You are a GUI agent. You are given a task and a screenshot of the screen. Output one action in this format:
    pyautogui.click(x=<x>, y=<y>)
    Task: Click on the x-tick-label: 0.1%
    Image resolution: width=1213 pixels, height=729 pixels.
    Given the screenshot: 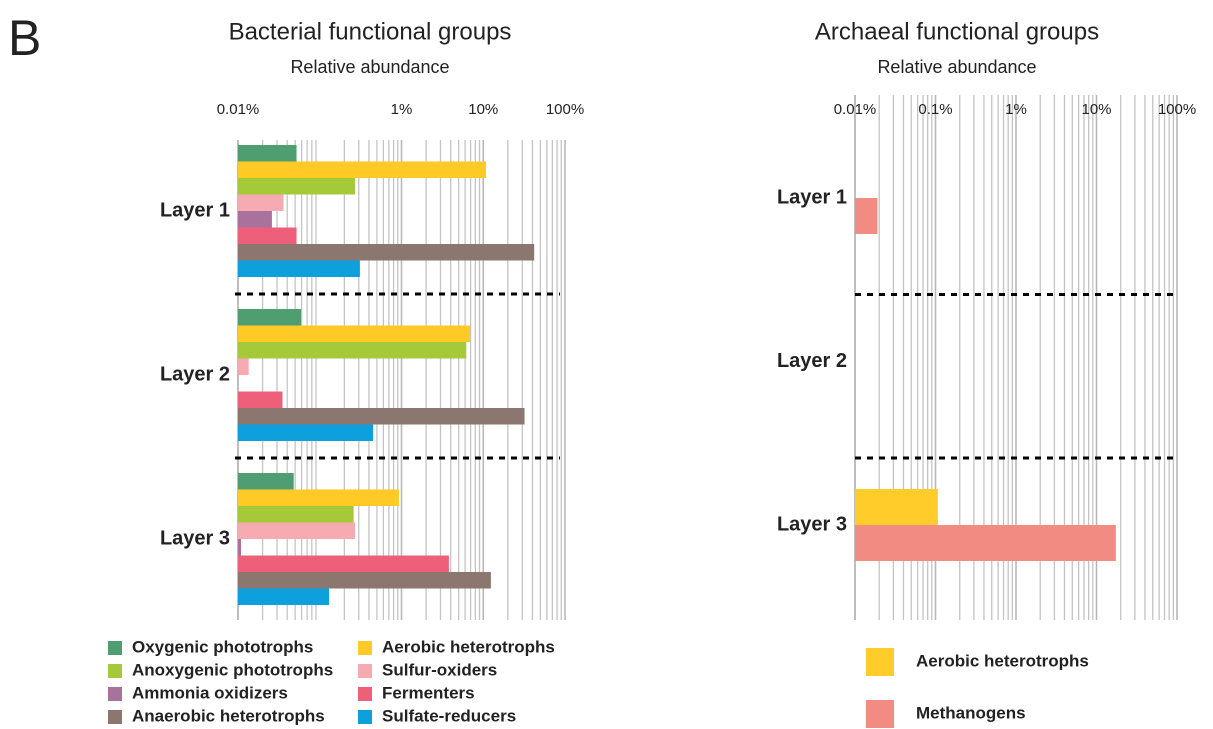 What is the action you would take?
    pyautogui.click(x=935, y=109)
    